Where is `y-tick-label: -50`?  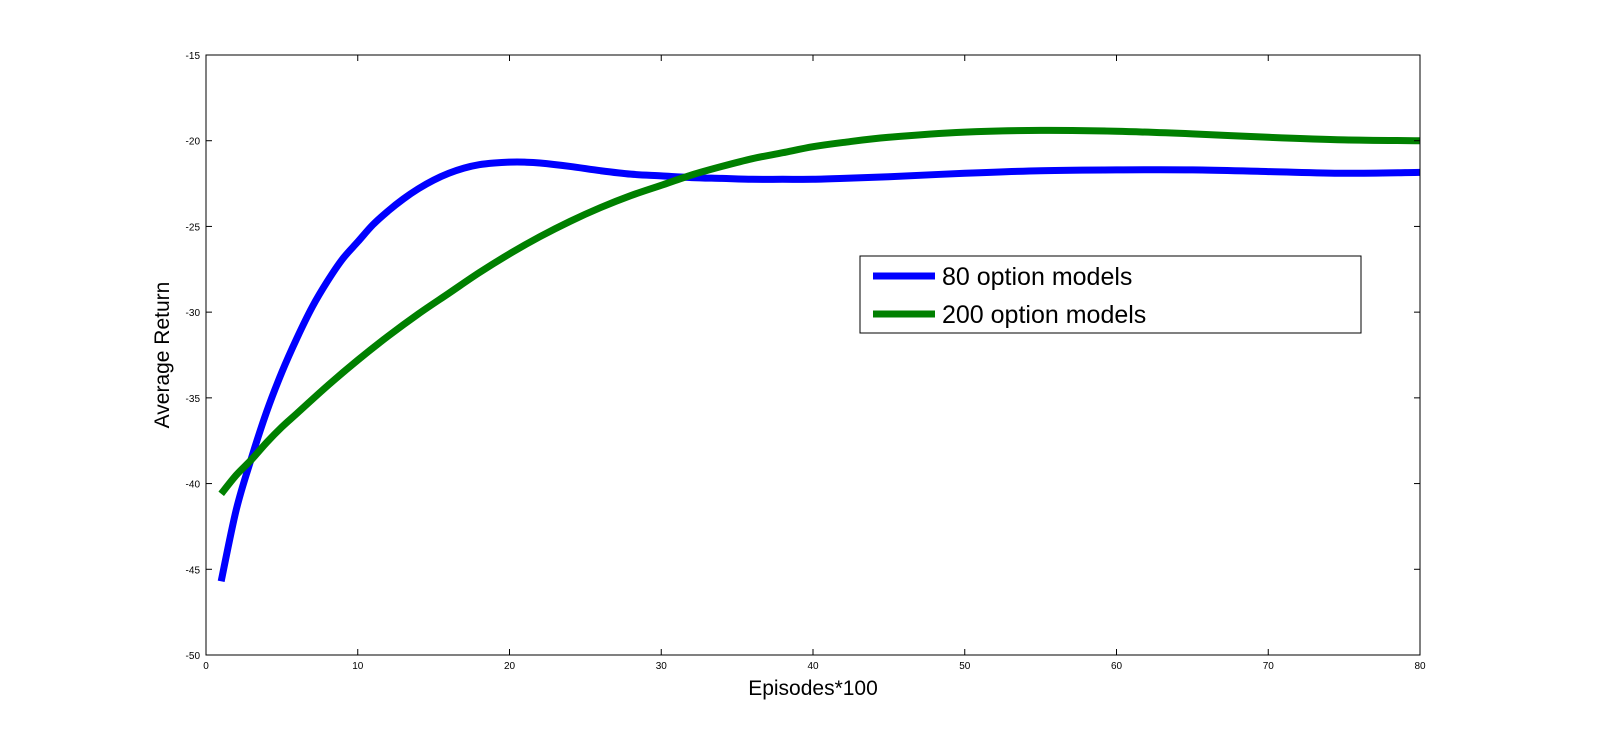 y-tick-label: -50 is located at coordinates (193, 656).